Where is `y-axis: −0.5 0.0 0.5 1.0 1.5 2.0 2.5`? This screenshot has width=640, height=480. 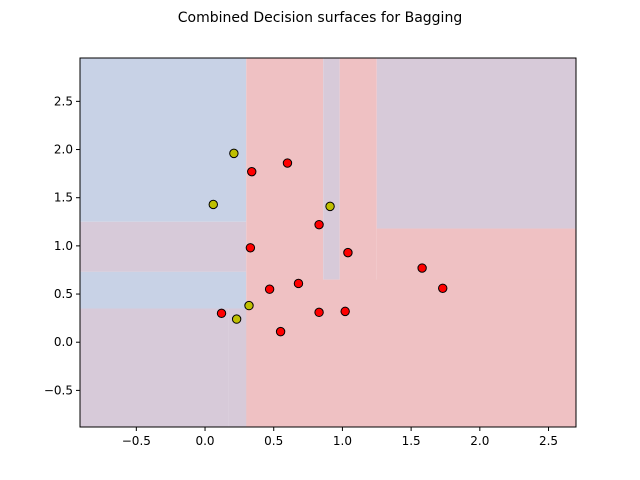 y-axis: −0.5 0.0 0.5 1.0 1.5 2.0 2.5 is located at coordinates (62, 245).